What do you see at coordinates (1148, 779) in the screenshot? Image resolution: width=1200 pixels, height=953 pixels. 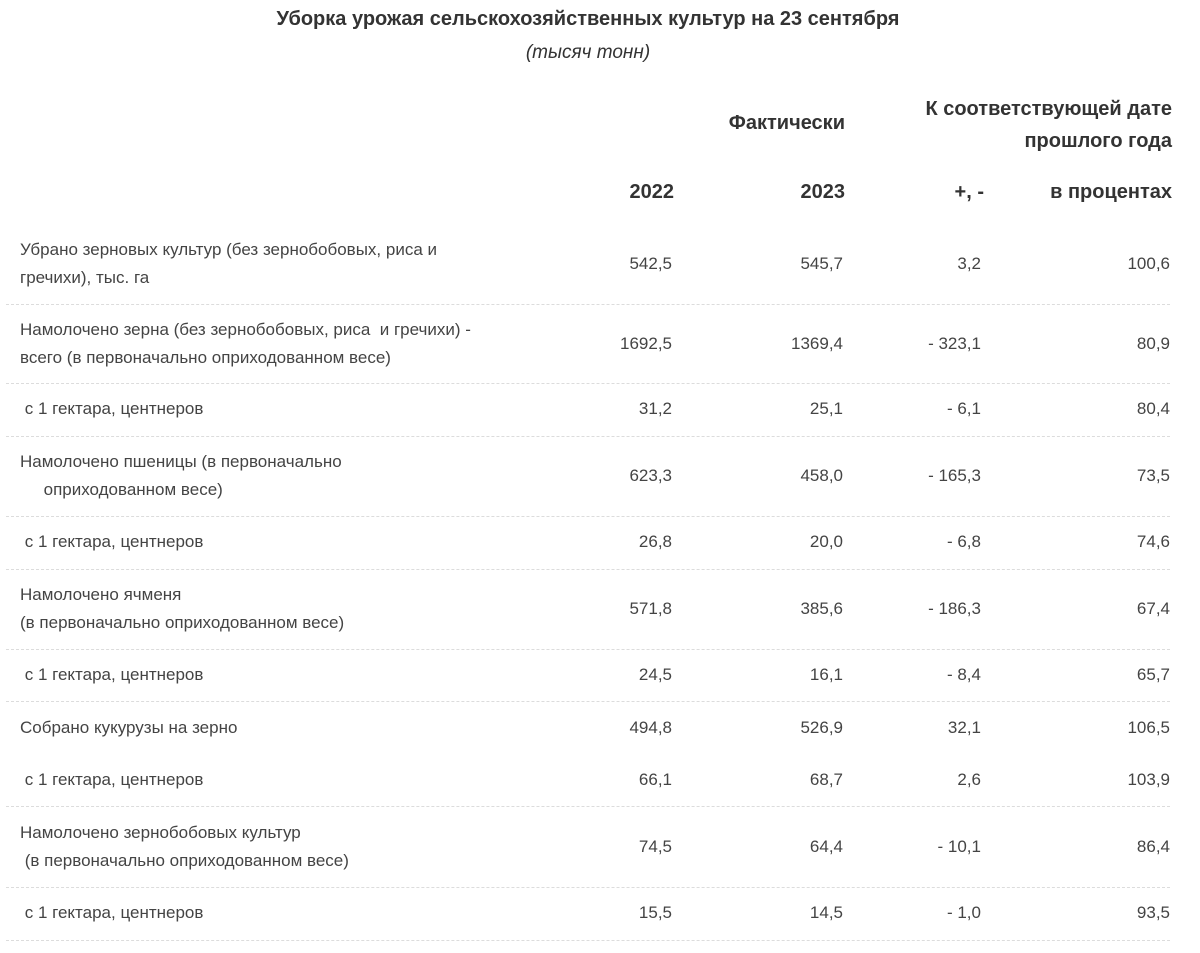 I see `value-percent: 103,9` at bounding box center [1148, 779].